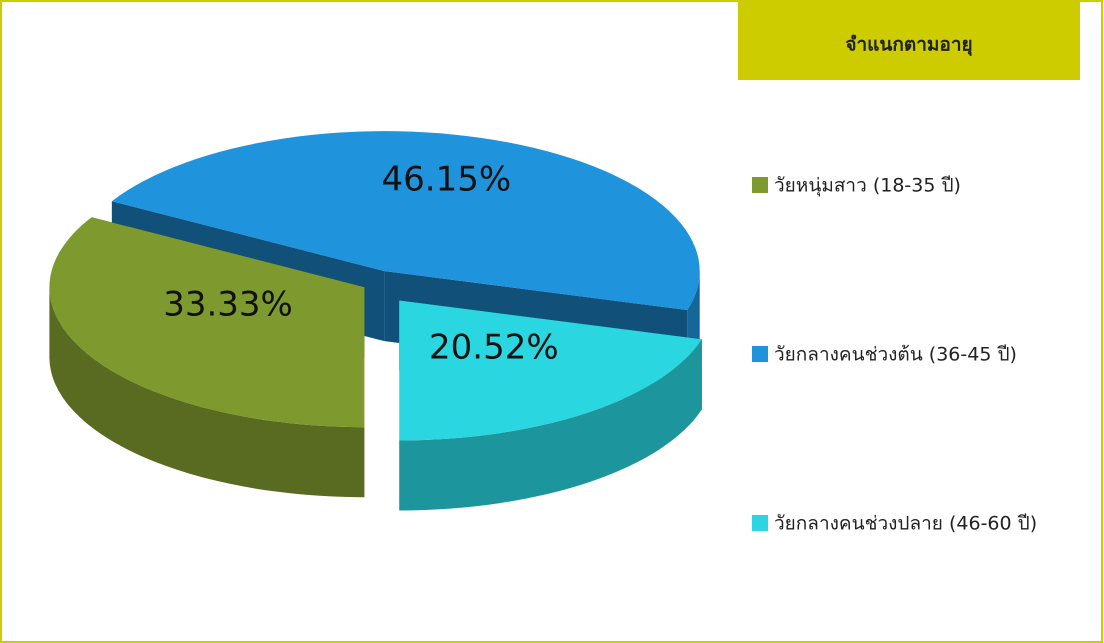  What do you see at coordinates (447, 179) in the screenshot?
I see `data-label: 46.15%` at bounding box center [447, 179].